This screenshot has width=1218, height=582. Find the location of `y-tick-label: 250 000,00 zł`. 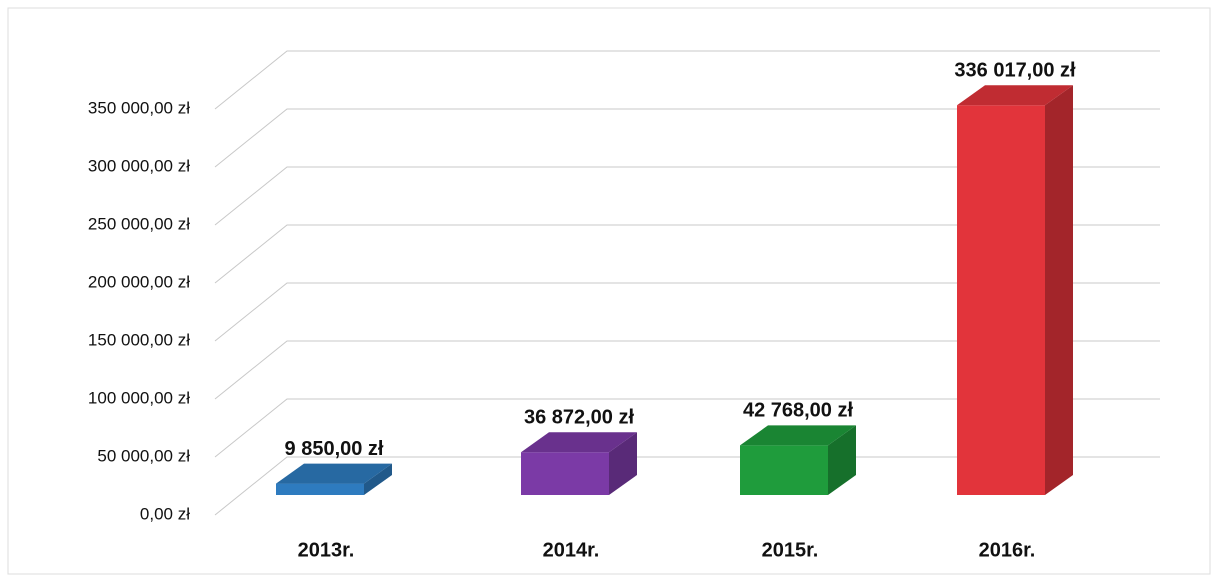

y-tick-label: 250 000,00 zł is located at coordinates (139, 223).